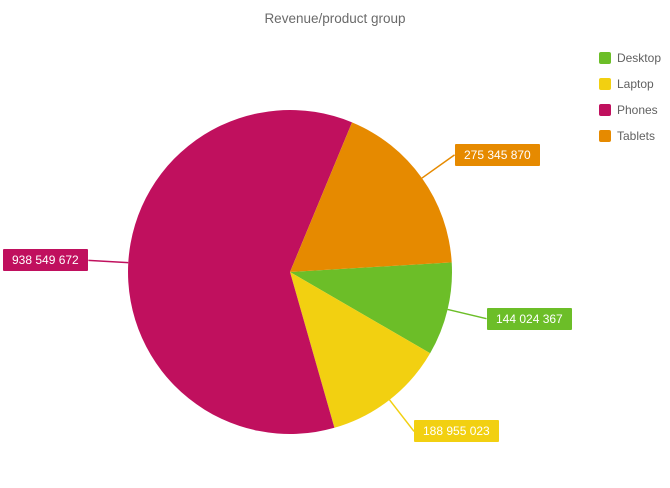 Image resolution: width=670 pixels, height=488 pixels. Describe the element at coordinates (637, 110) in the screenshot. I see `legend-label-phones: Phones` at that location.